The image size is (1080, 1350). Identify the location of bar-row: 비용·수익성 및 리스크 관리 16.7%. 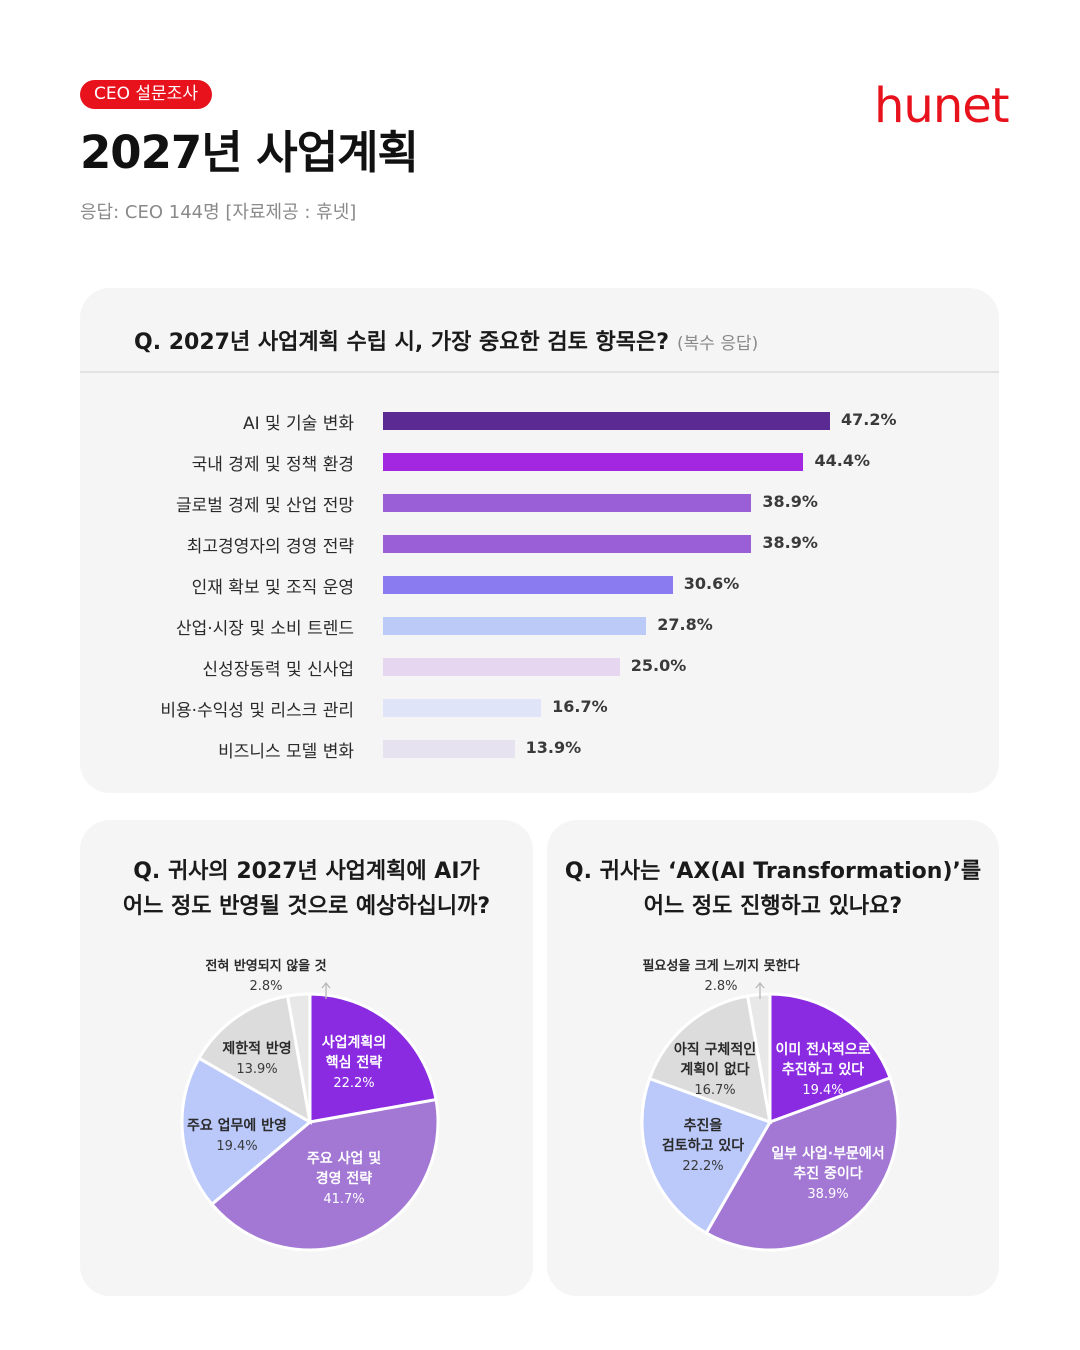
(539, 709).